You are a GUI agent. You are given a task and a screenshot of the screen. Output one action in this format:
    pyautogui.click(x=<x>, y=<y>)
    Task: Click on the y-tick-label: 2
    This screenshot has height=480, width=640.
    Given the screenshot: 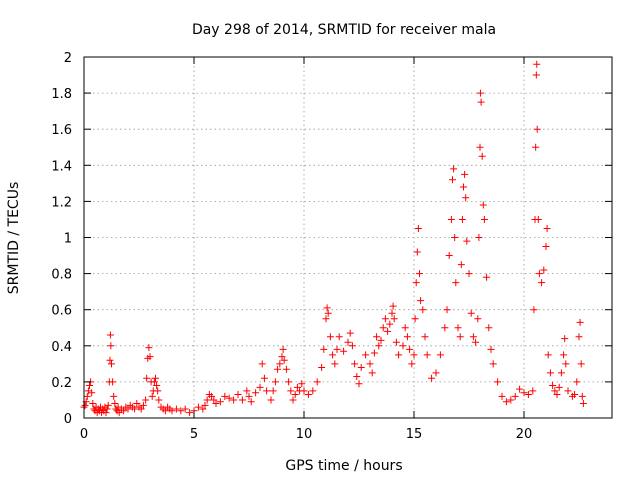 What is the action you would take?
    pyautogui.click(x=68, y=58)
    